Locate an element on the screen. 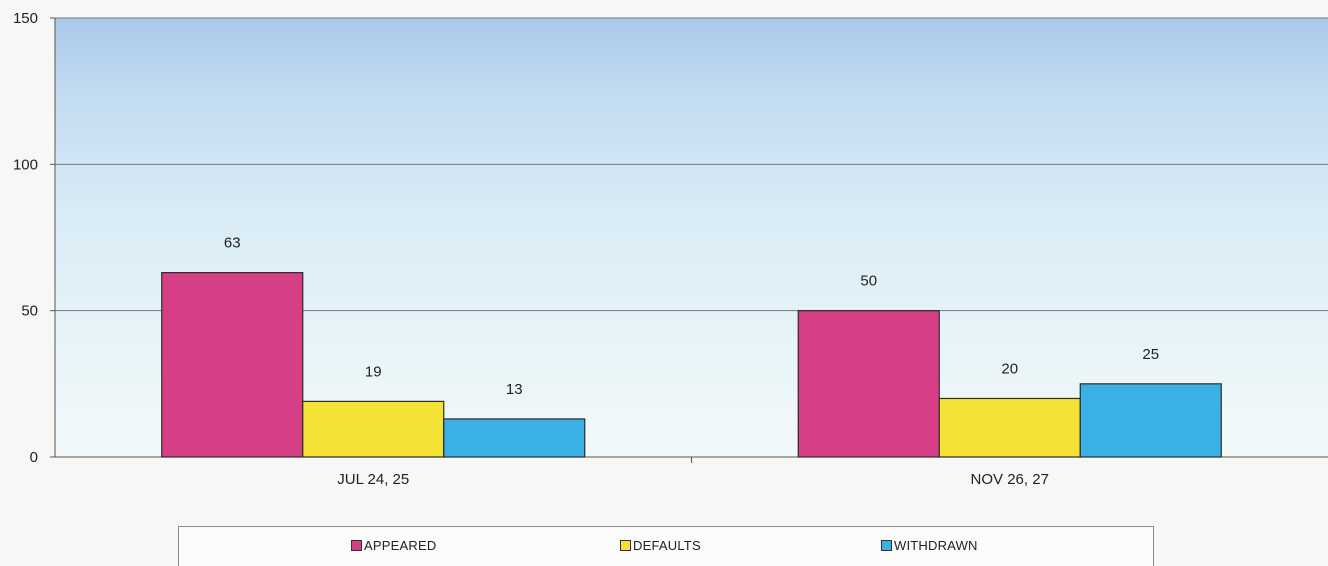 The height and width of the screenshot is (566, 1328). legend-swatch-withdrawn is located at coordinates (886, 545).